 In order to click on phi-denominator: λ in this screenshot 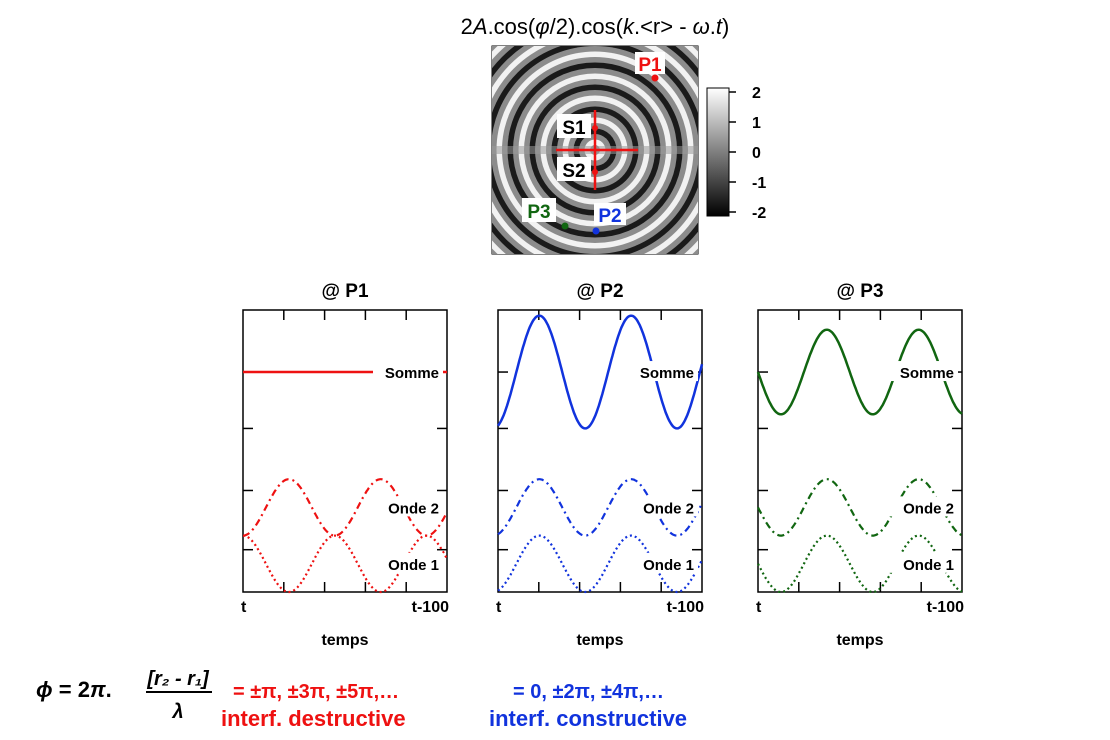, I will do `click(177, 712)`.